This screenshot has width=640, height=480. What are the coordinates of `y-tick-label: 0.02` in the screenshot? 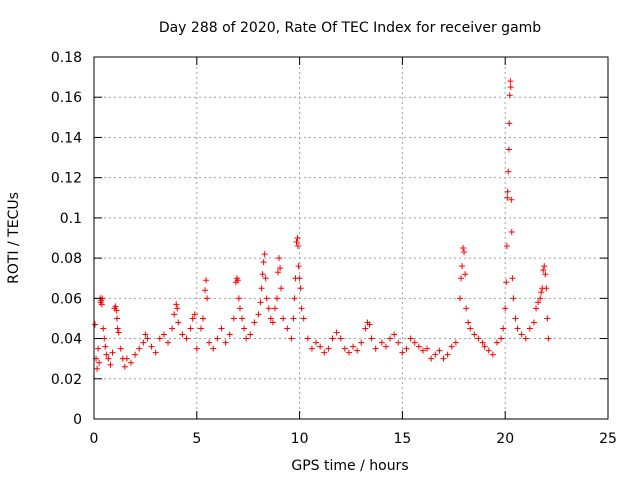 It's located at (66, 380).